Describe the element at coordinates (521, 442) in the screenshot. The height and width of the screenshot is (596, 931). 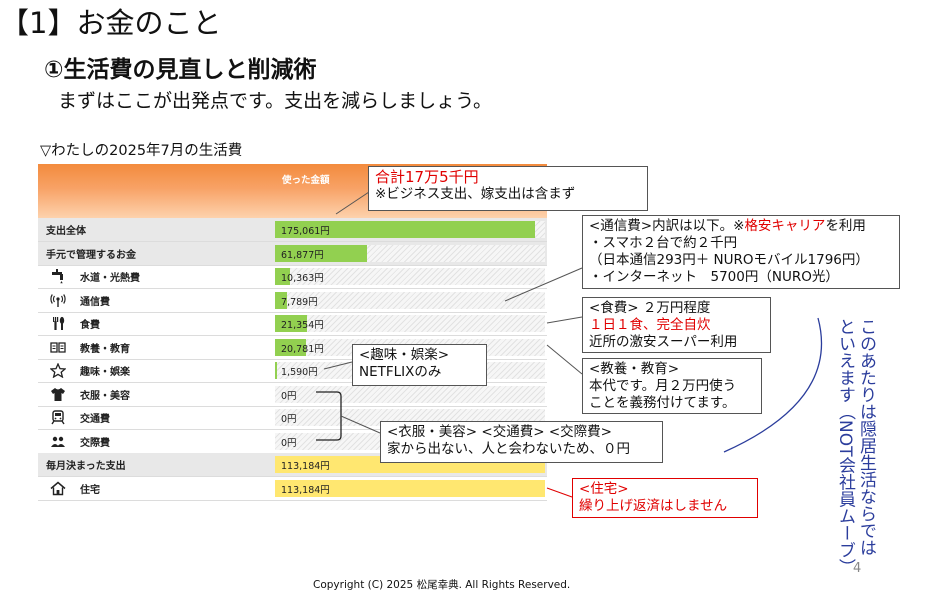
I see `clothes-transport-social-callout: <衣服・美容> <交通費> <交際費> 家から出ない、人と会わないため、０円` at that location.